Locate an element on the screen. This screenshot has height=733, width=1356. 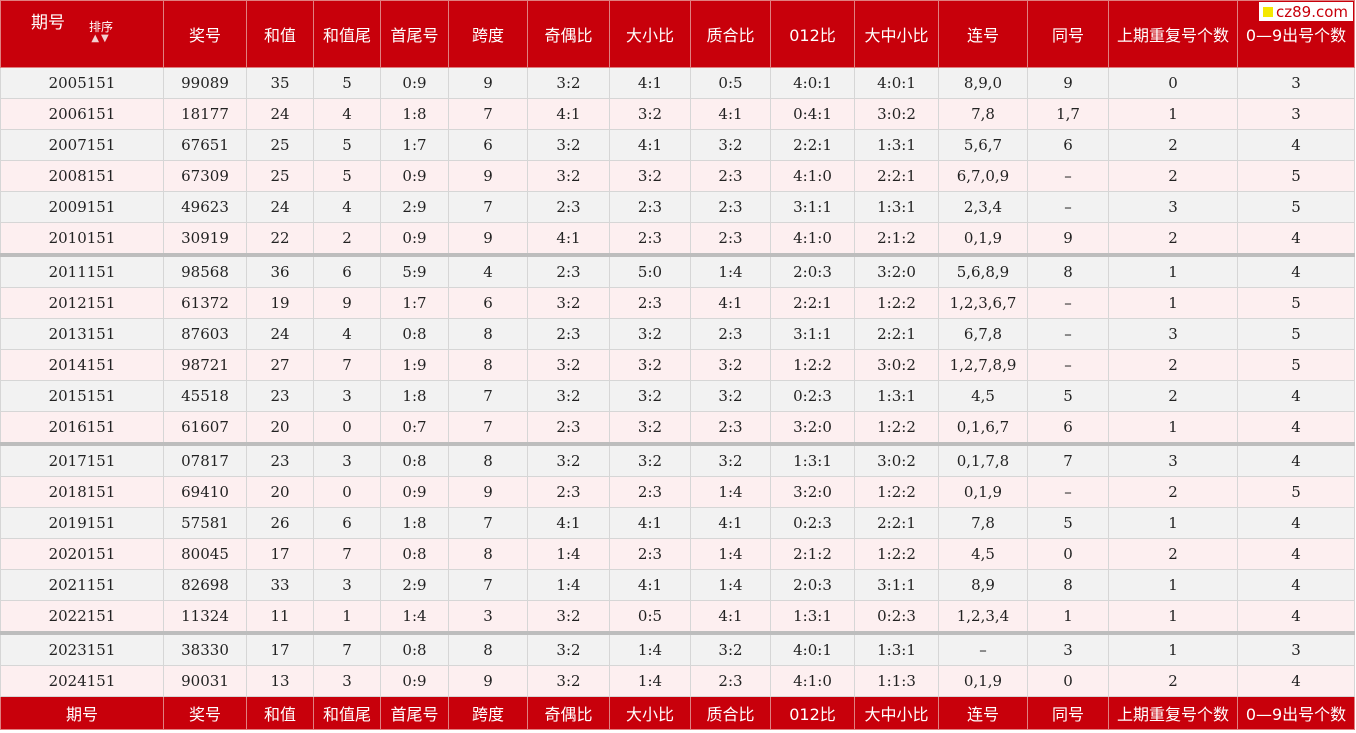
table-cell: 26 is located at coordinates (280, 523).